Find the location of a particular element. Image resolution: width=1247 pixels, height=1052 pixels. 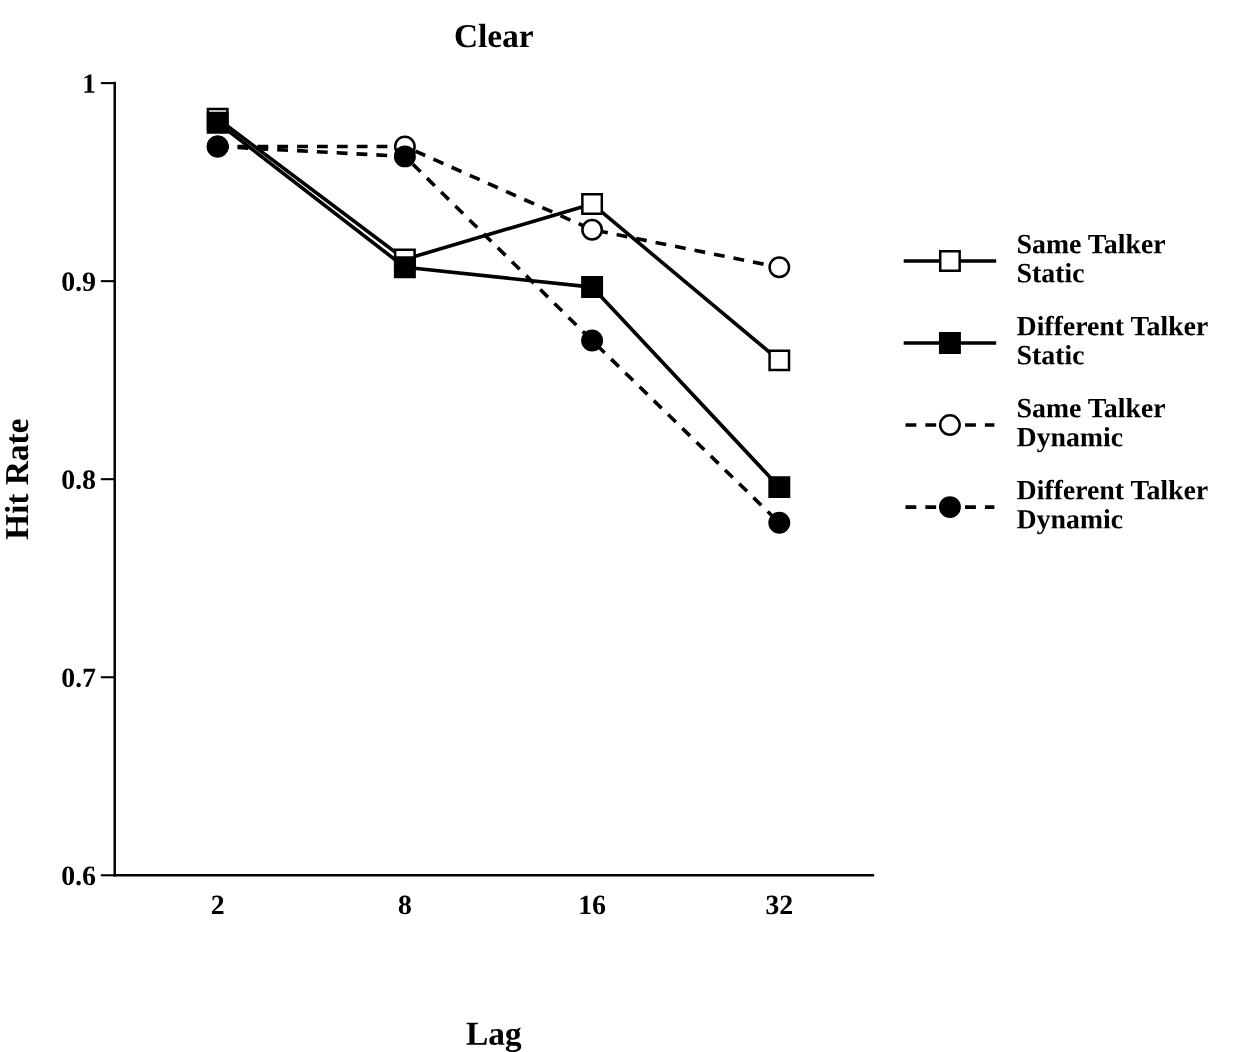

legend-label: Same Talker Static is located at coordinates (1091, 258).